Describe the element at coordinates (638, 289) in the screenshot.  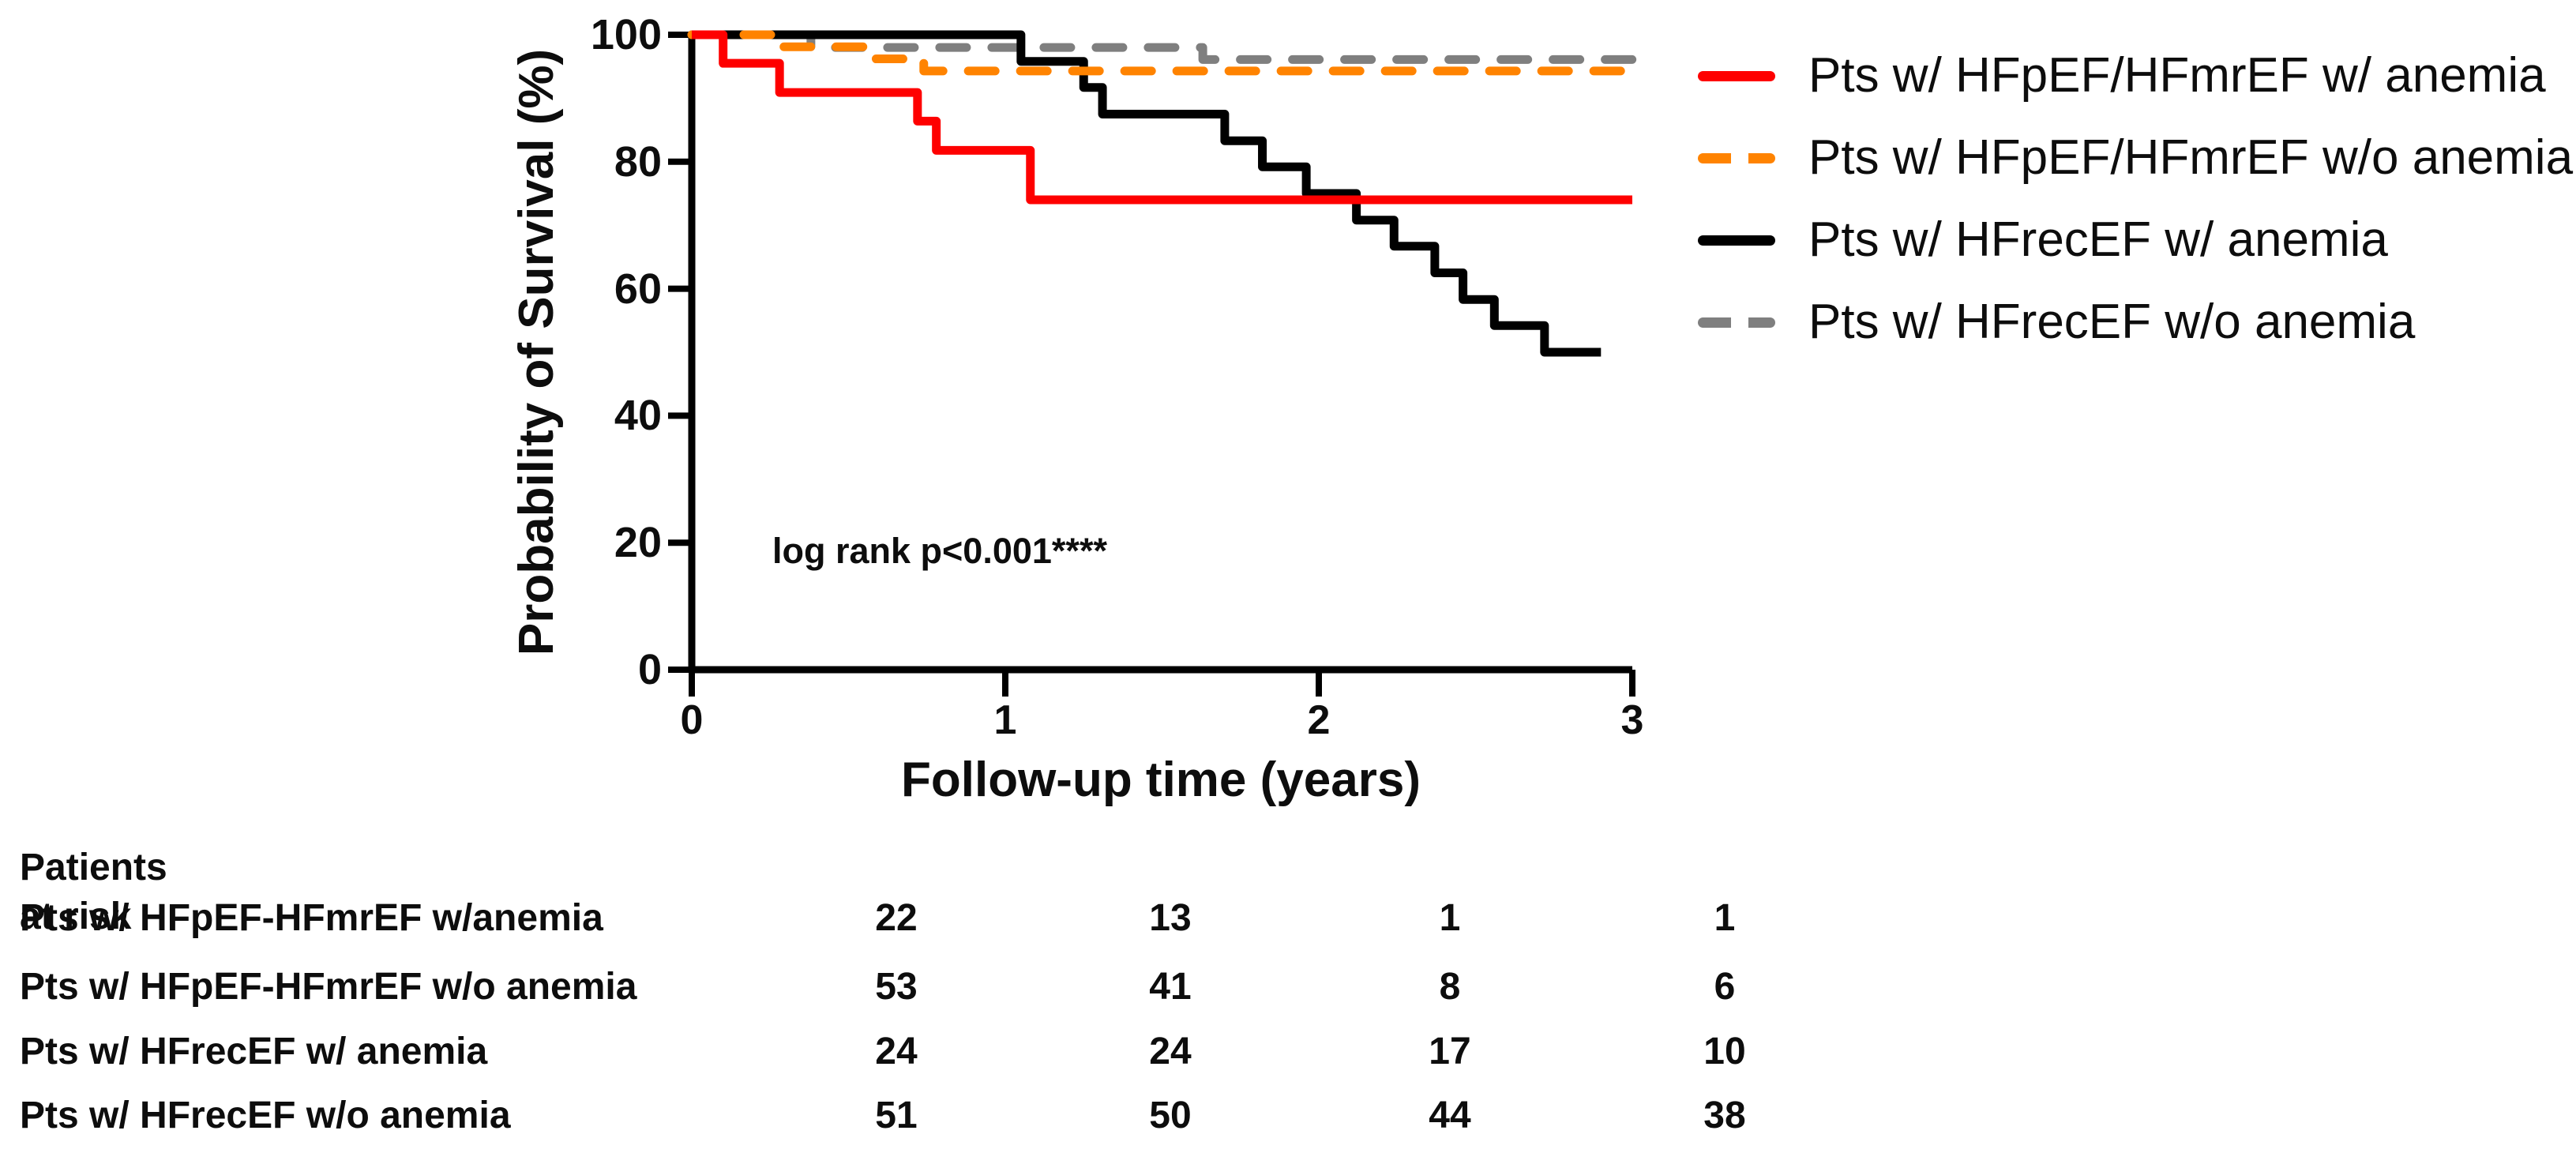
I see `y-tick-label-60: 60` at that location.